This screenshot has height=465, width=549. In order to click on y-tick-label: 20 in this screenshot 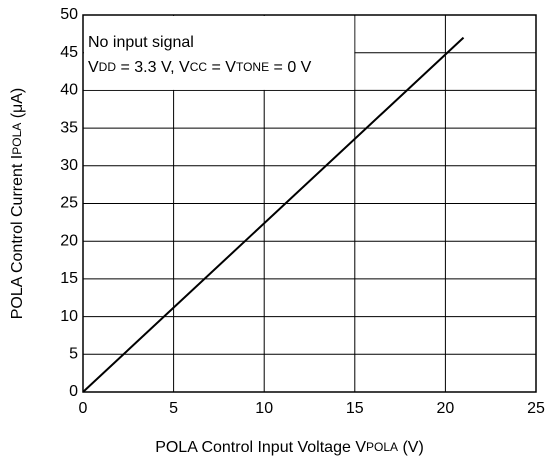, I will do `click(69, 240)`.